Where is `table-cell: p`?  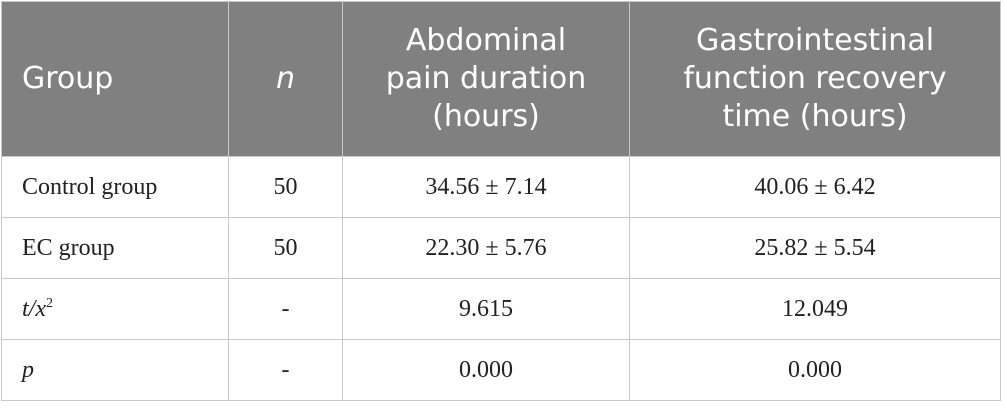 table-cell: p is located at coordinates (115, 370).